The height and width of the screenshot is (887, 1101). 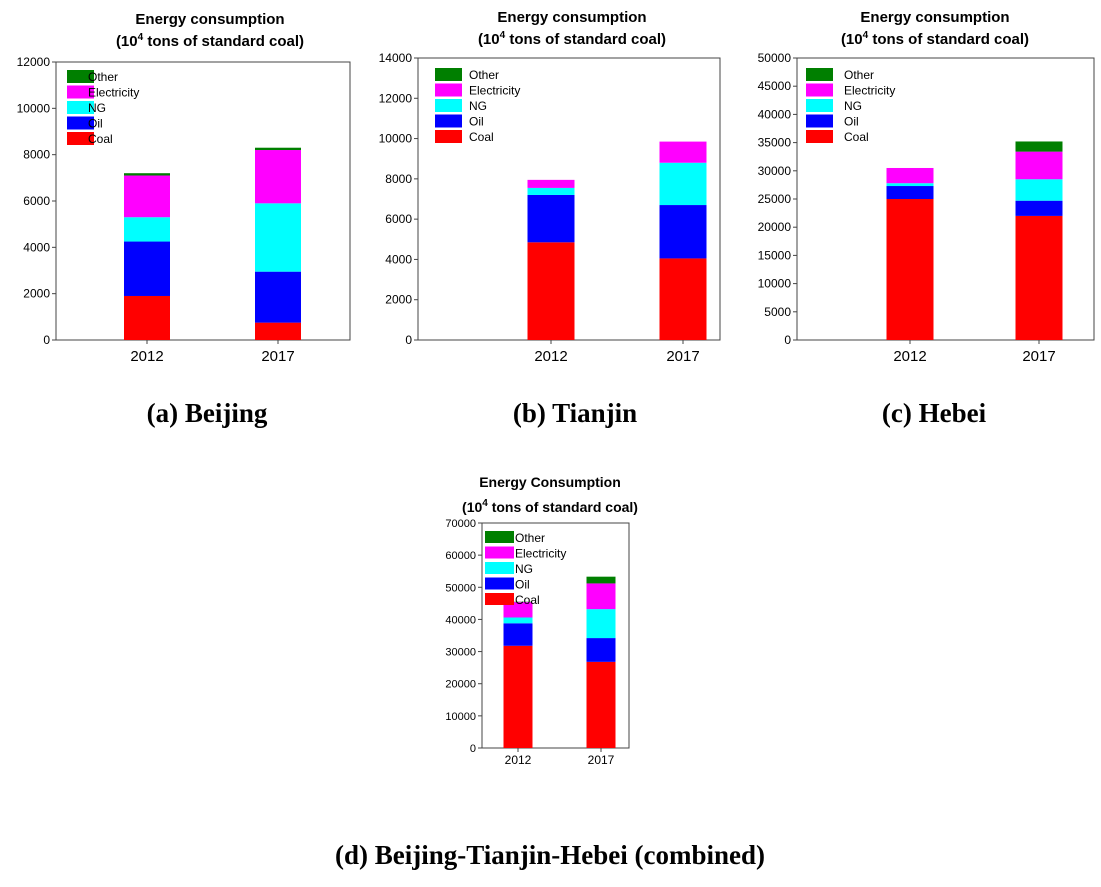 I want to click on y-tick-label: 60000, so click(x=460, y=556).